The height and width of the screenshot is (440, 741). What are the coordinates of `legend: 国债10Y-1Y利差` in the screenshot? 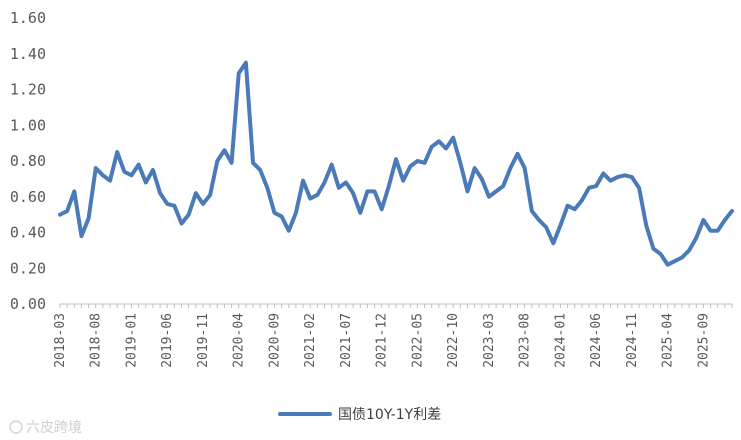 It's located at (359, 415).